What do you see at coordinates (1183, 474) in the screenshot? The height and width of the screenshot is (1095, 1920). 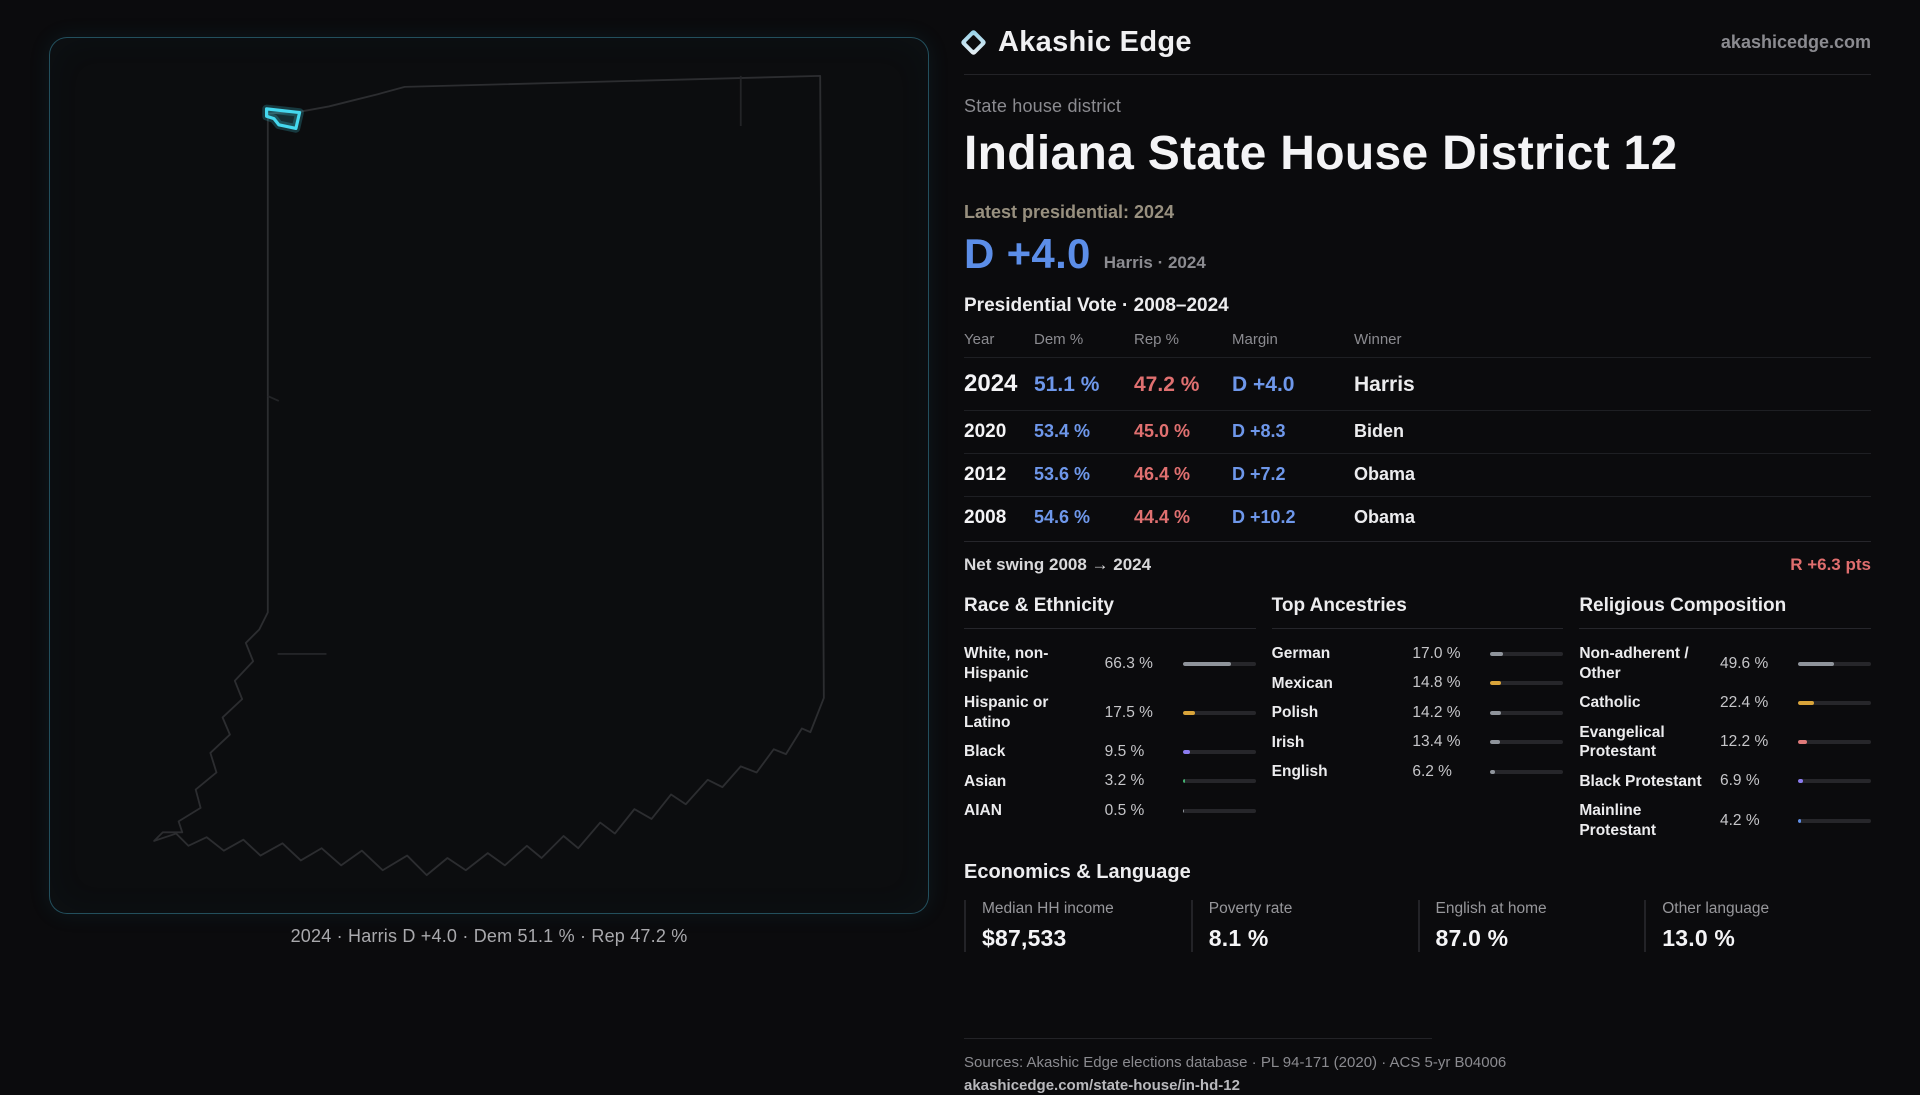 I see `vote-rep-pct: 46.4 %` at bounding box center [1183, 474].